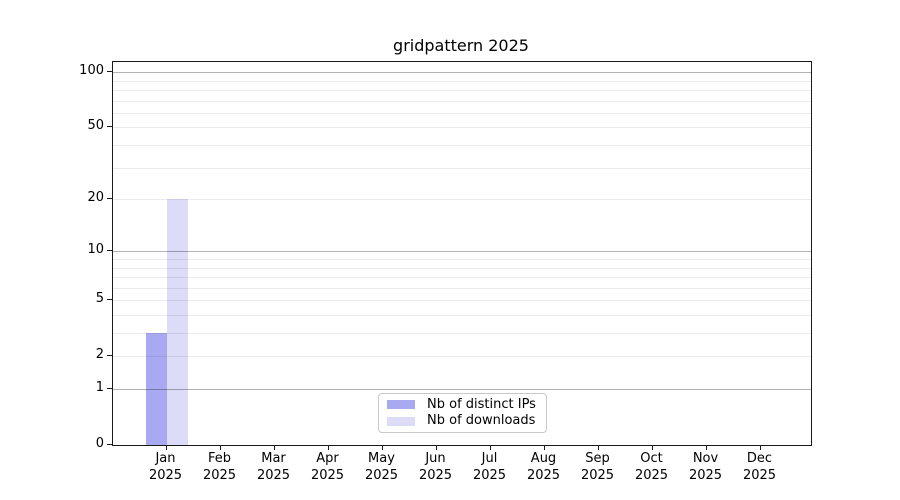 The height and width of the screenshot is (500, 900). I want to click on legend-label-distinct-ips: Nb of distinct IPs, so click(481, 404).